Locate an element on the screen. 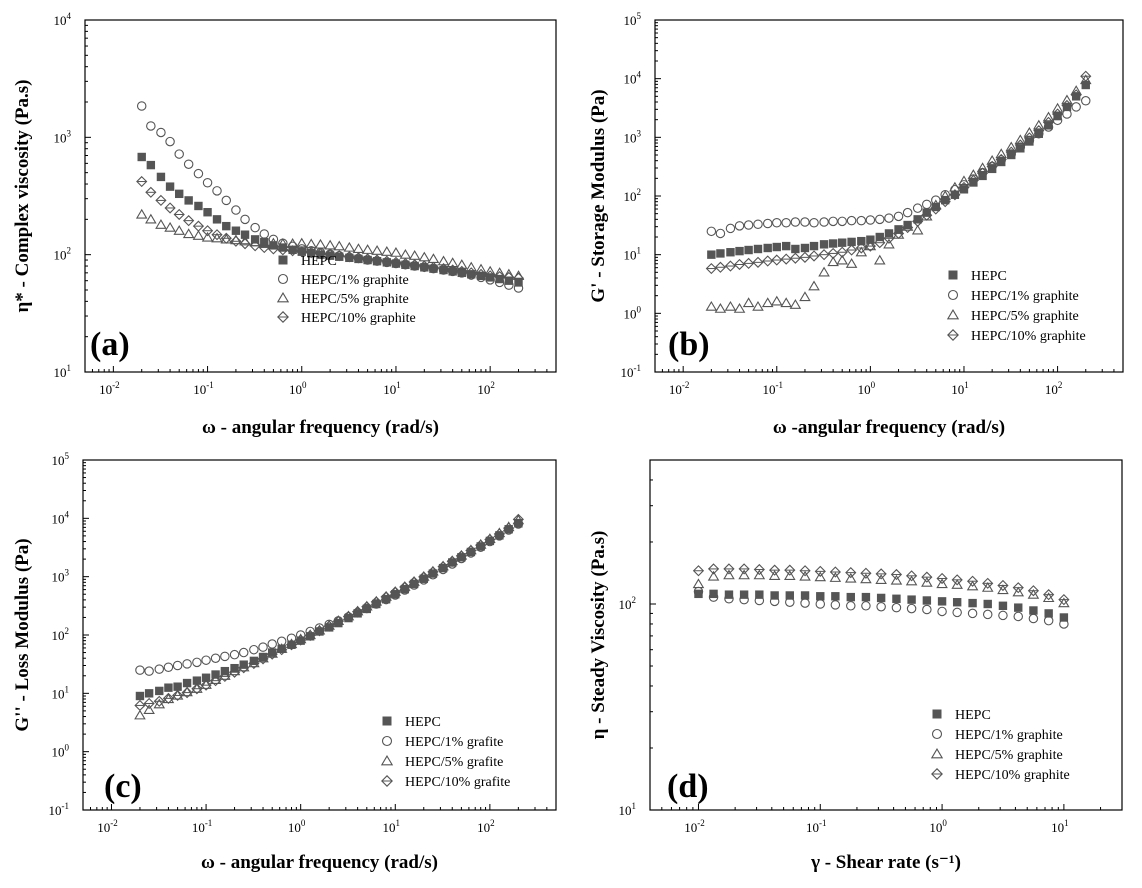  legend-label: HEPC/10% grafite is located at coordinates (457, 782).